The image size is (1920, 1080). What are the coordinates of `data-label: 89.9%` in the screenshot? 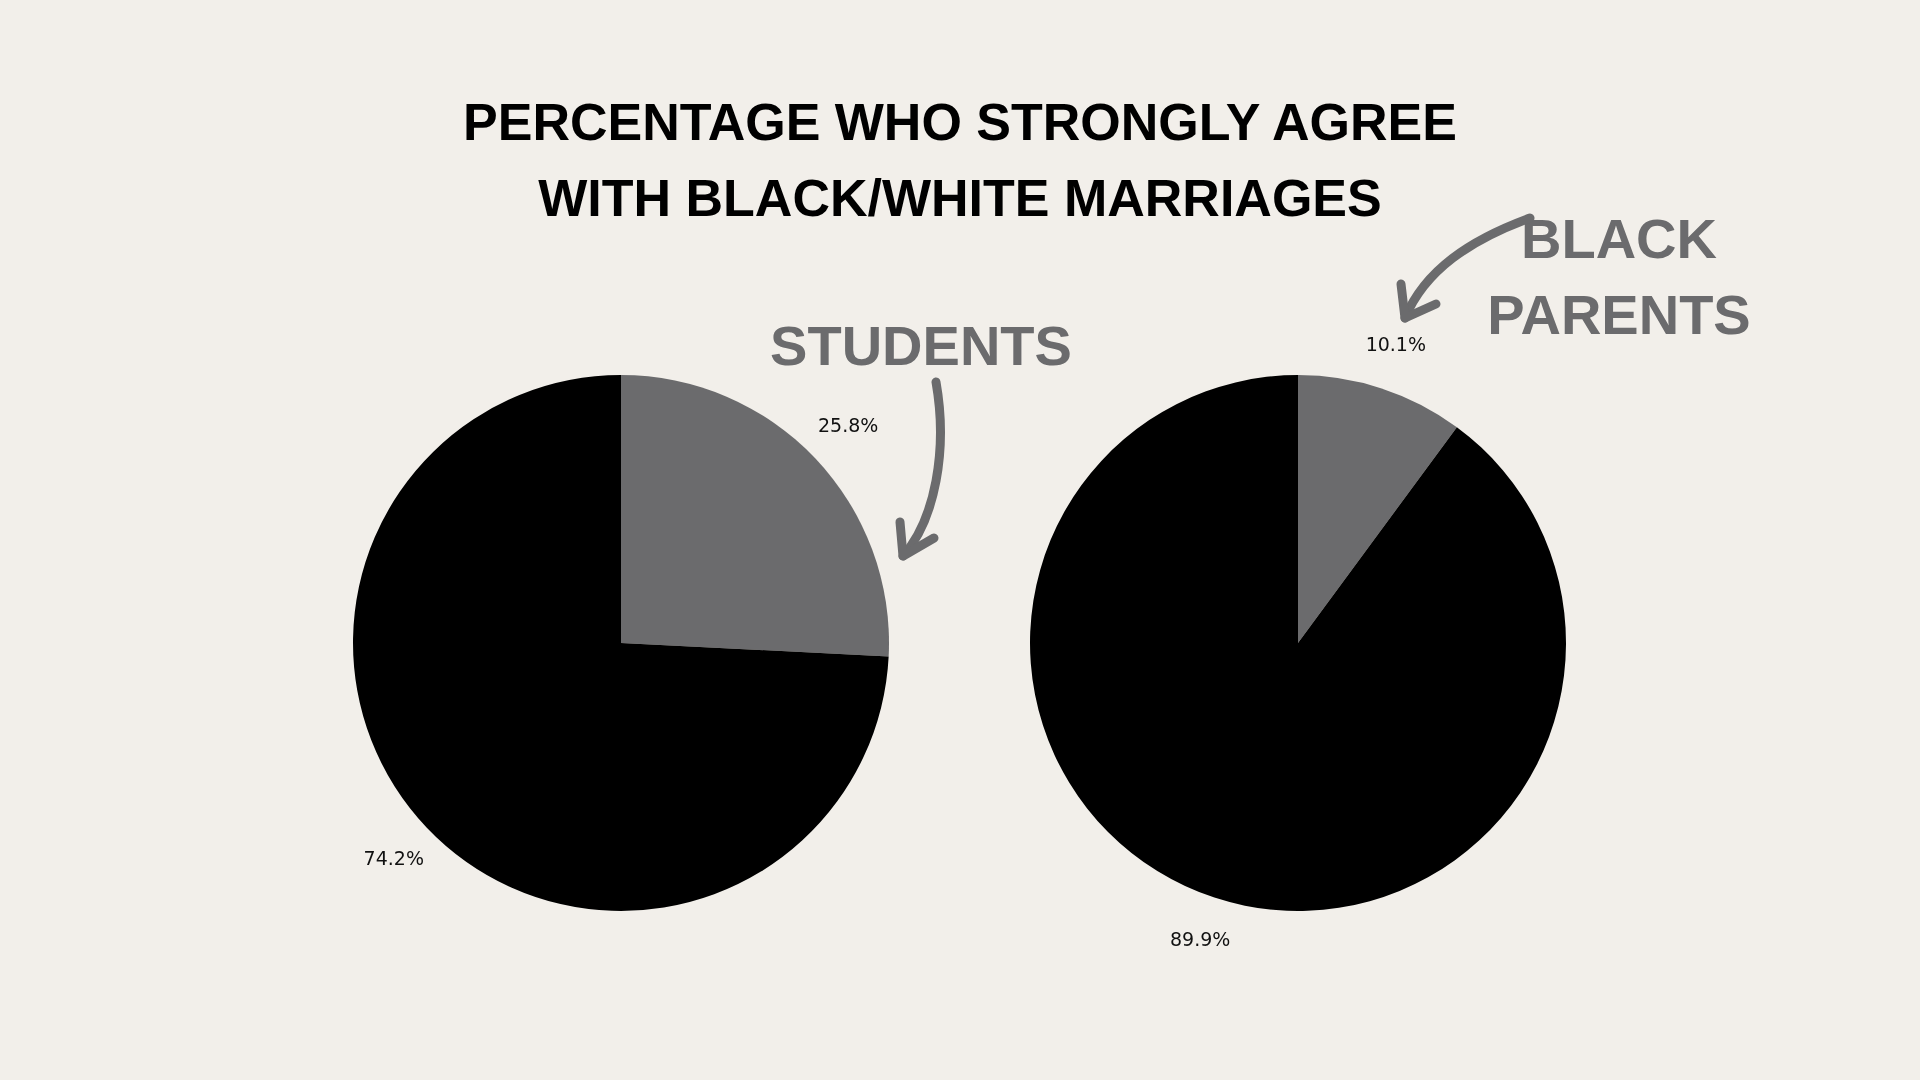 It's located at (1200, 939).